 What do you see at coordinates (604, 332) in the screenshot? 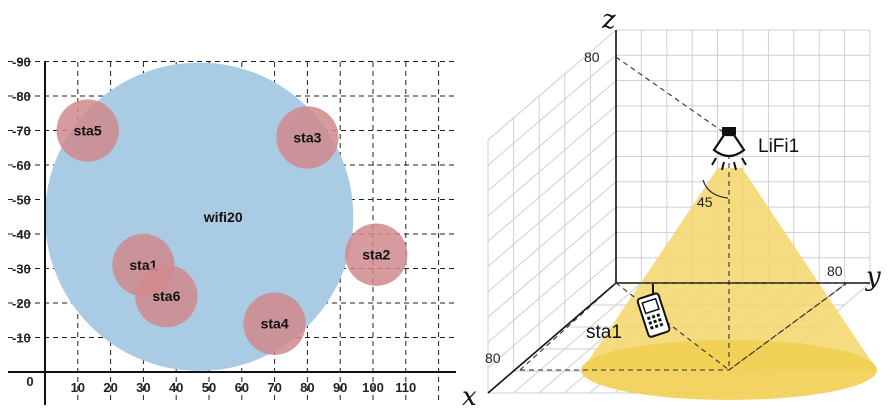
I see `station-3d-label: sta1` at bounding box center [604, 332].